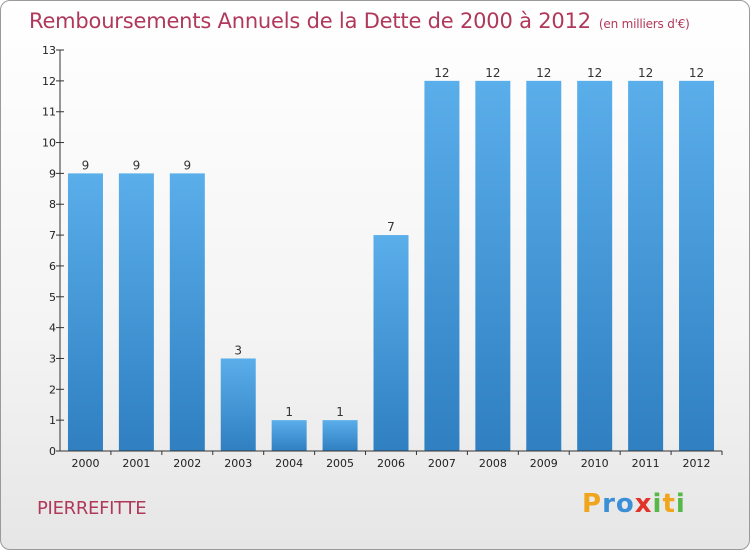  What do you see at coordinates (697, 463) in the screenshot?
I see `x-tick-label: 2012` at bounding box center [697, 463].